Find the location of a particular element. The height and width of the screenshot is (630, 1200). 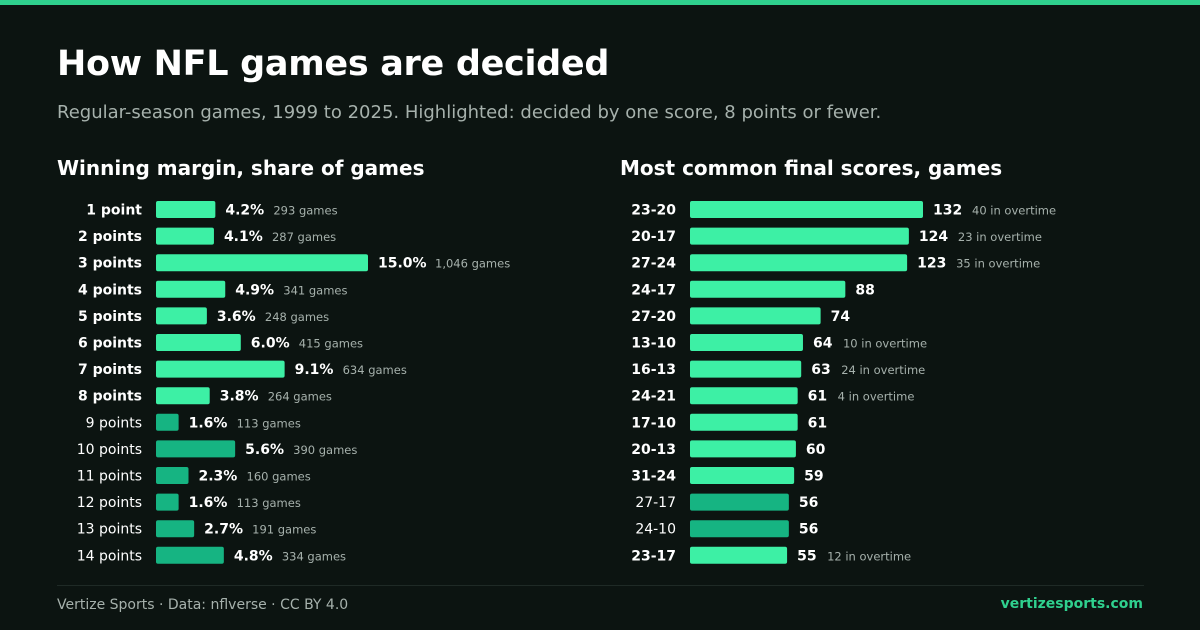

score-note-label: 12 in overtime is located at coordinates (869, 556).